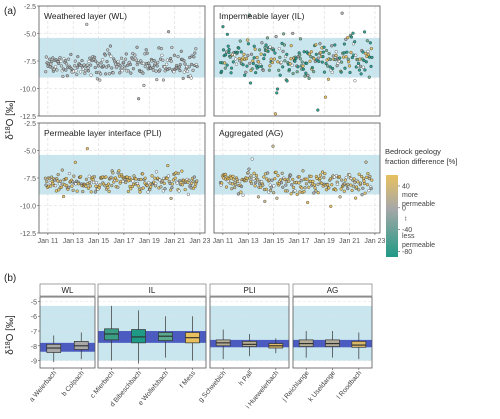 This screenshot has height=419, width=500. What do you see at coordinates (34, 332) in the screenshot?
I see `y-tick-label: -7` at bounding box center [34, 332].